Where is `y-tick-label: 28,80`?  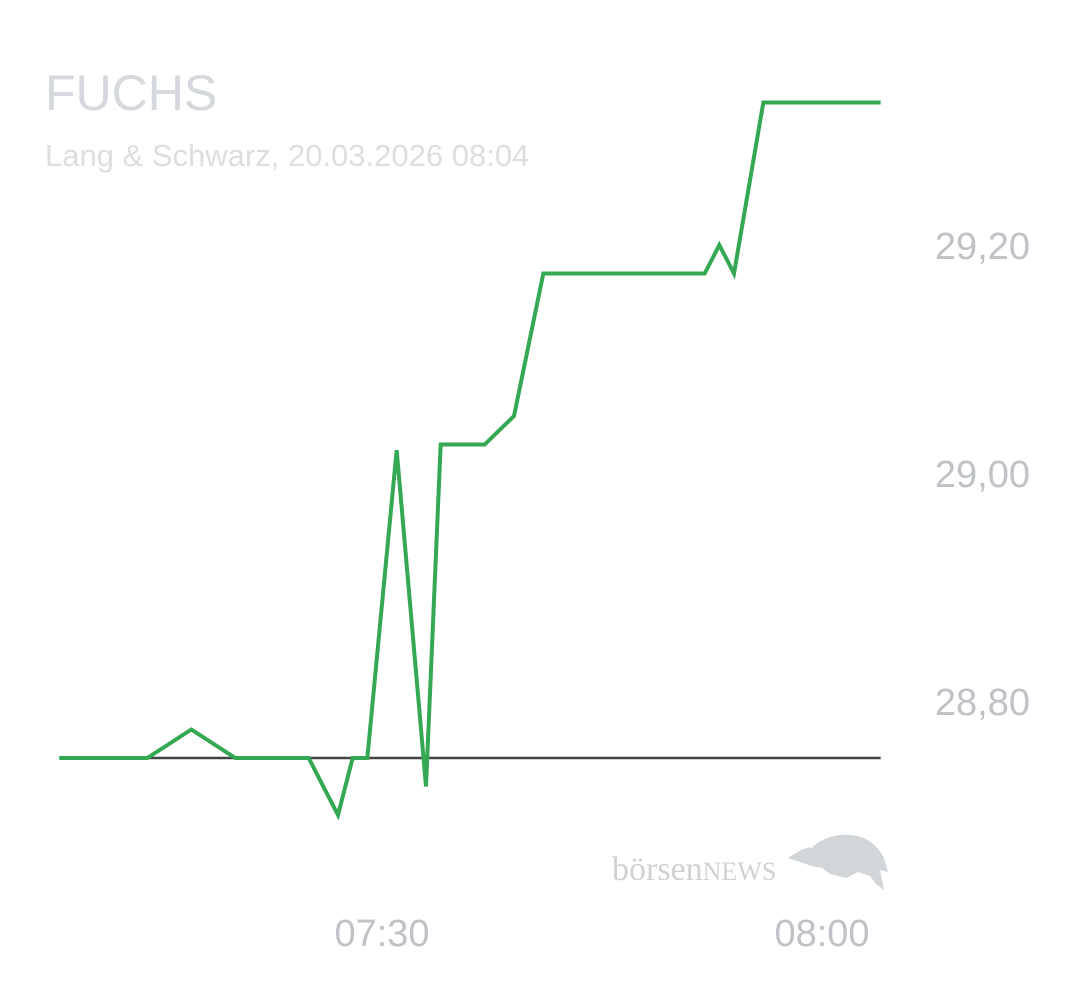 y-tick-label: 28,80 is located at coordinates (982, 703).